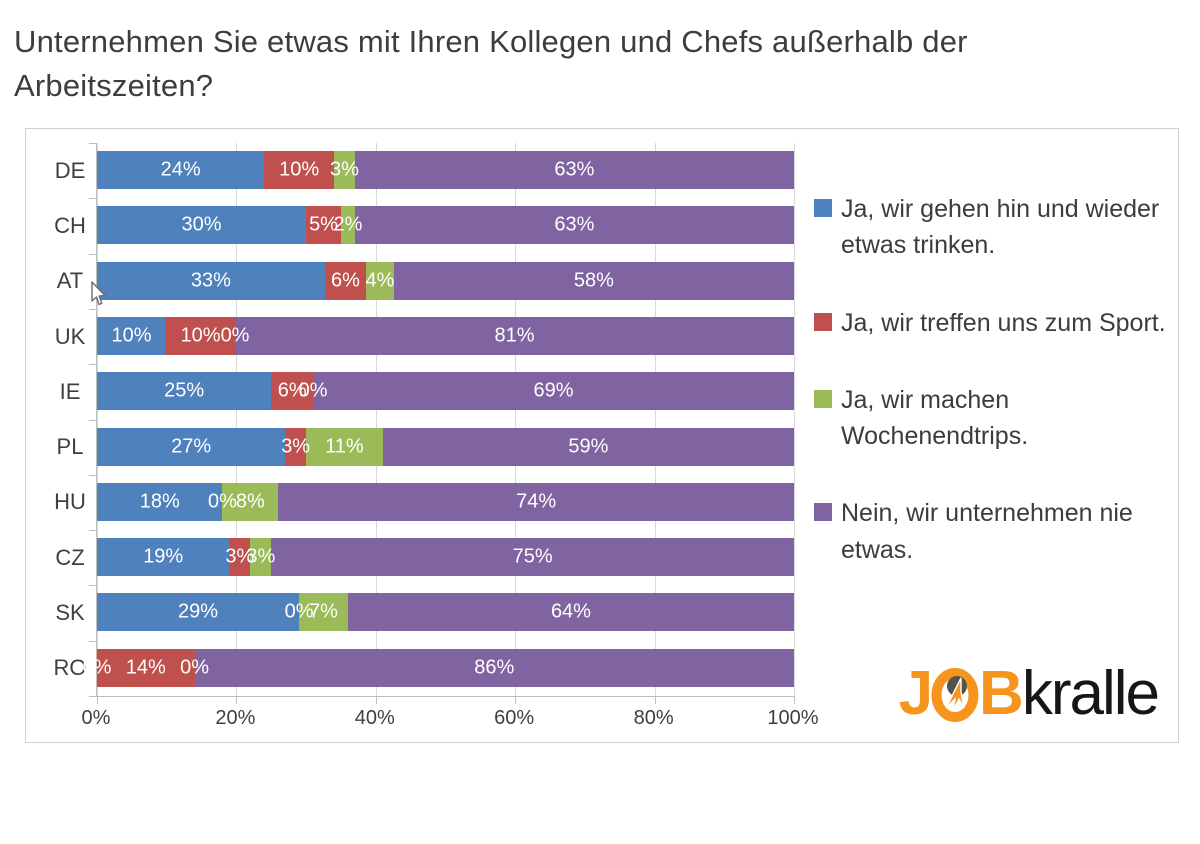 The image size is (1200, 844). I want to click on legend-item: Ja, wir machen Wochenendtrips., so click(990, 418).